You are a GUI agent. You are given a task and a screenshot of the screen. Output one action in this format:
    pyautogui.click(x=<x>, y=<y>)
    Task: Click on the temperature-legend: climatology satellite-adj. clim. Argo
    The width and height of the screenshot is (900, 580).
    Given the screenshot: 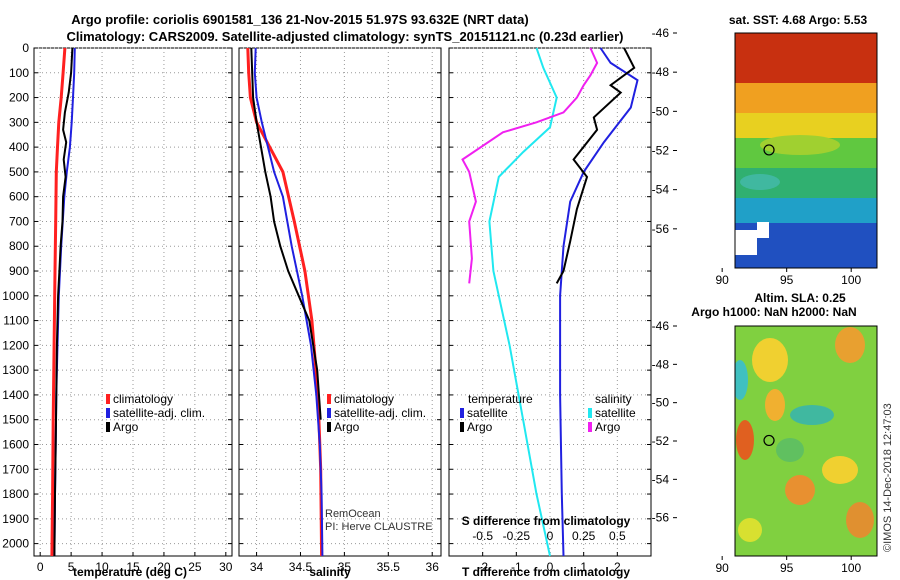 What is the action you would take?
    pyautogui.click(x=155, y=413)
    